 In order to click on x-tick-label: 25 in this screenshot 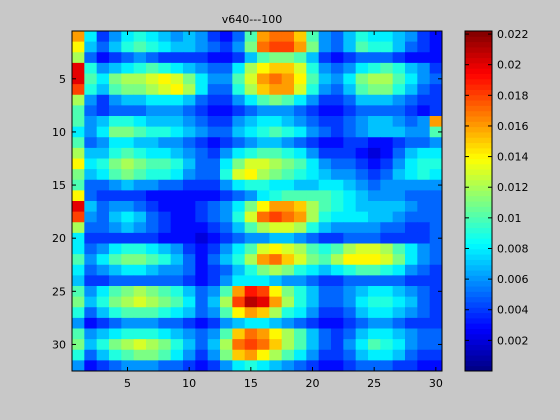, I will do `click(374, 383)`.